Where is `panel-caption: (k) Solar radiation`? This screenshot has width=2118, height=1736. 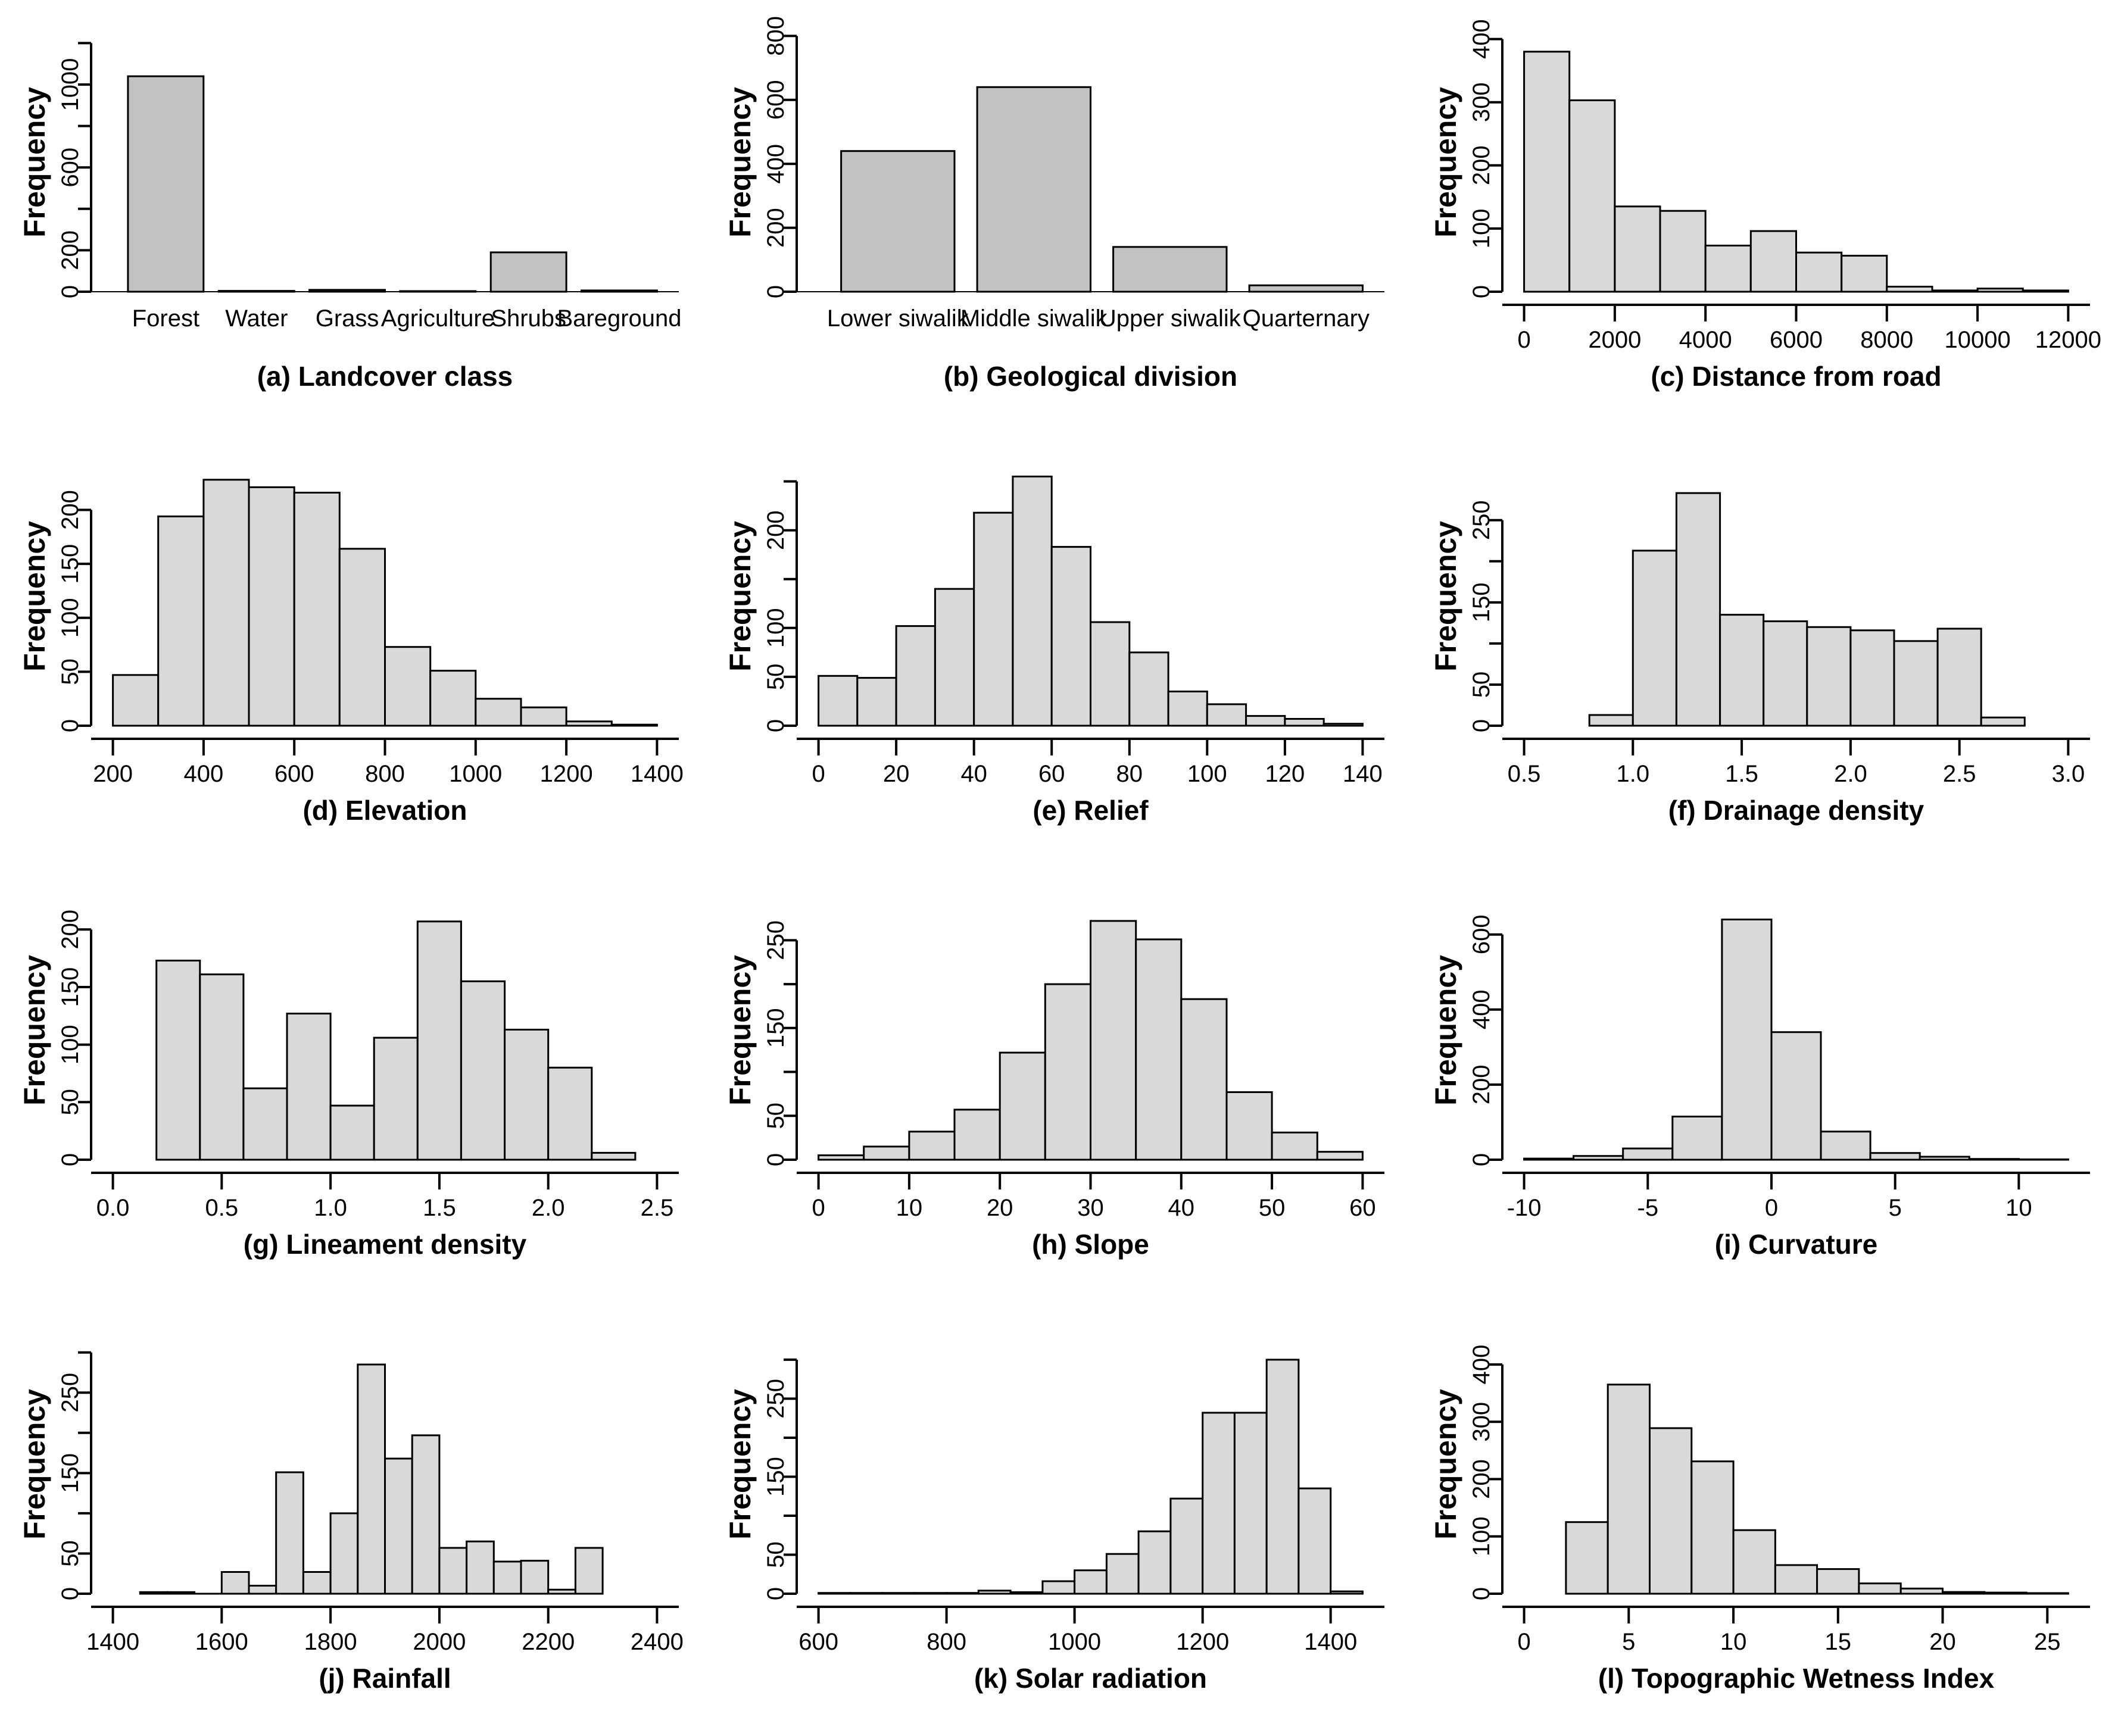 panel-caption: (k) Solar radiation is located at coordinates (1090, 1678).